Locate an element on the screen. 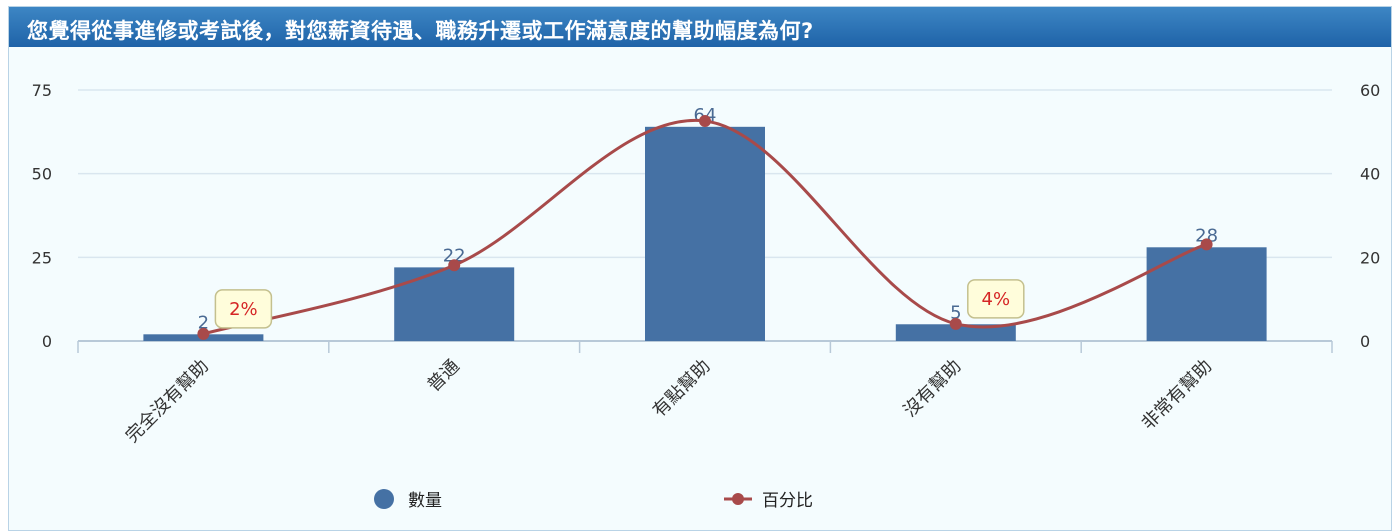 The image size is (1394, 531). left-axis-tick-label: 50 is located at coordinates (42, 174).